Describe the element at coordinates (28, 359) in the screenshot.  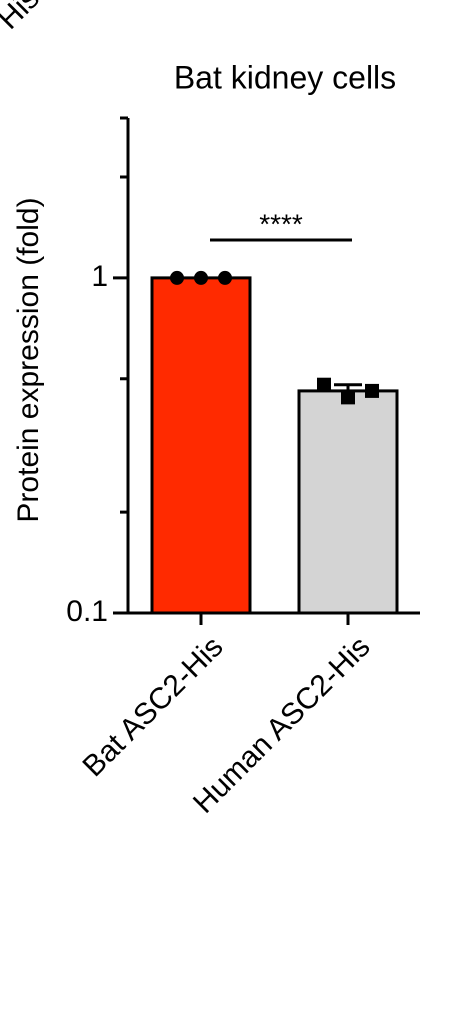
I see `y-axis-label: Protein expression (fold)` at that location.